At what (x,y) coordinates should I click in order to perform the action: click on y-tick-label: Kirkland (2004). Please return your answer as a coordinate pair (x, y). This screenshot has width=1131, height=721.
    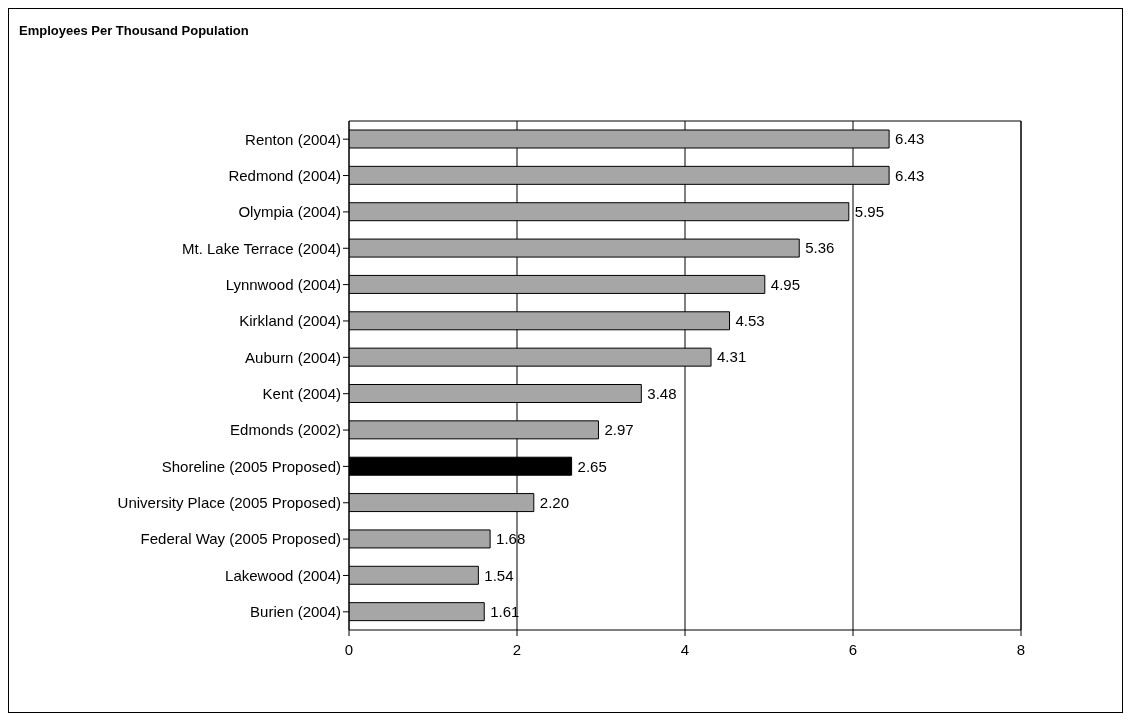
    Looking at the image, I should click on (290, 321).